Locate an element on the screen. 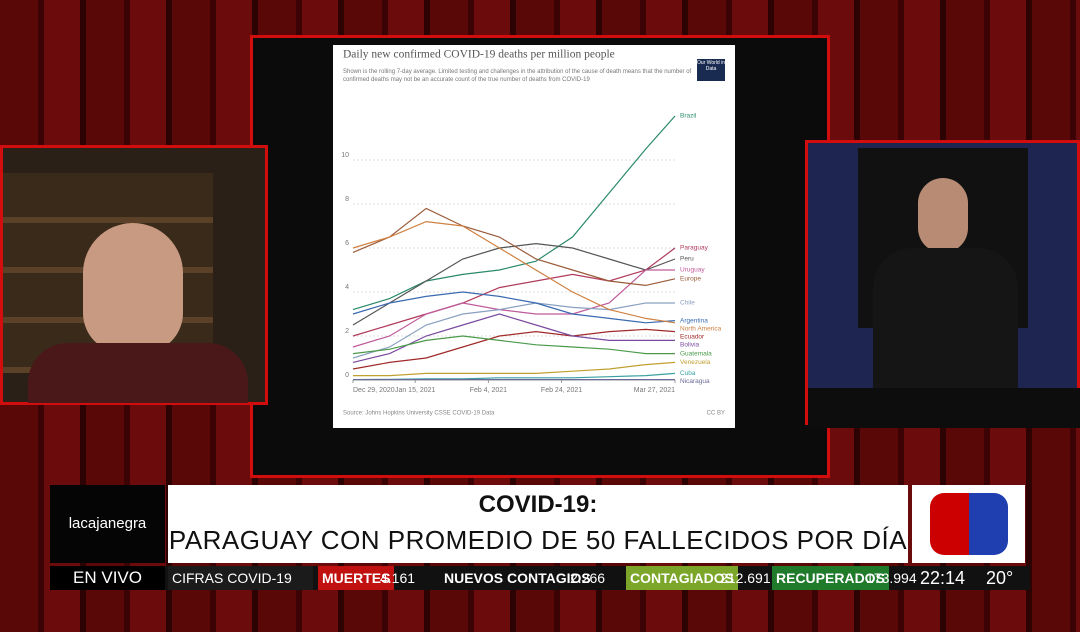 The image size is (1080, 632). temperature: 20° is located at coordinates (1000, 578).